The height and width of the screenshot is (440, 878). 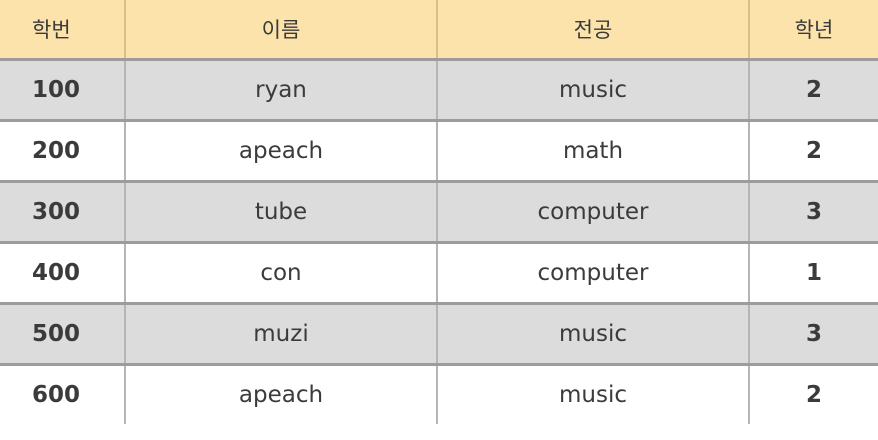 I want to click on table-header: 학번 이름 전공 학년, so click(x=439, y=30).